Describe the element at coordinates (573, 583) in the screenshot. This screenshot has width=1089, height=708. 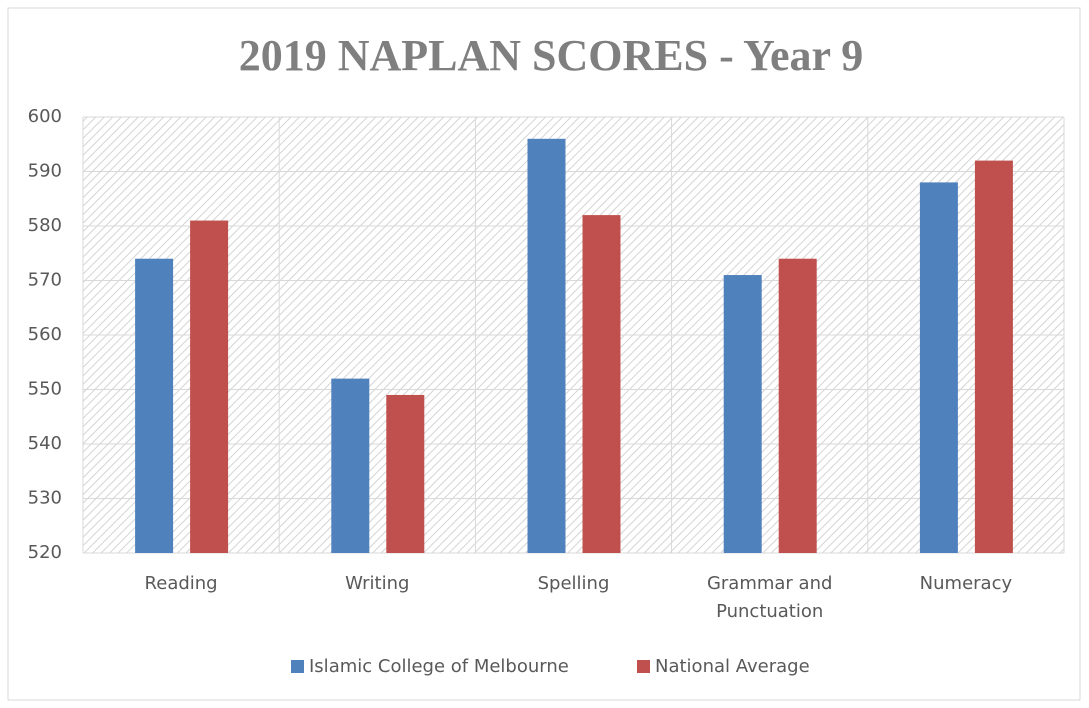
I see `x-tick-label: Spelling` at that location.